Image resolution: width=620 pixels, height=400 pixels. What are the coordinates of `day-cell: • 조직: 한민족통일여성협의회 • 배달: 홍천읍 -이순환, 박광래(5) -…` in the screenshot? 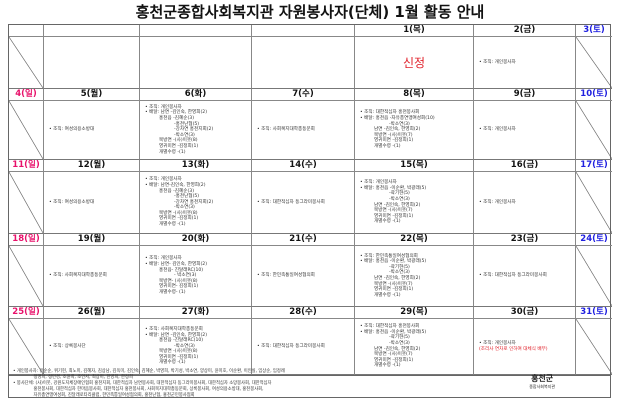 It's located at (414, 276).